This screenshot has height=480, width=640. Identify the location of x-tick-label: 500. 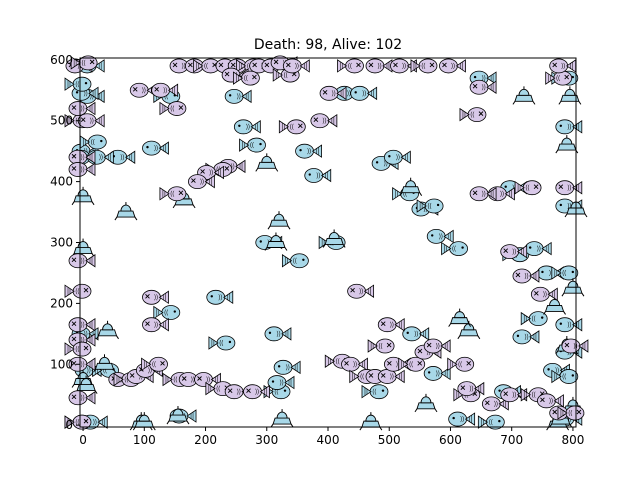
(389, 440).